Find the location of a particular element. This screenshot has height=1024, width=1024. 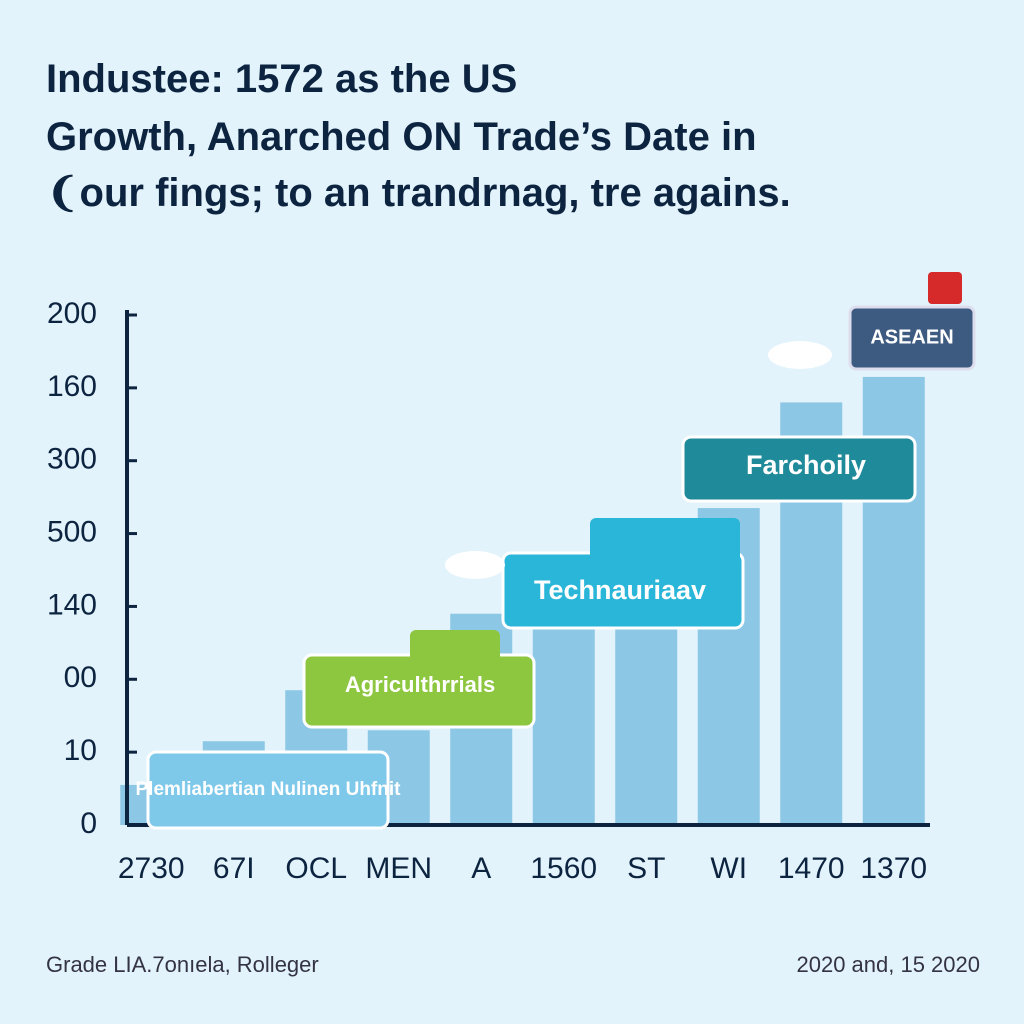

y-tick-label: 160 is located at coordinates (72, 386).